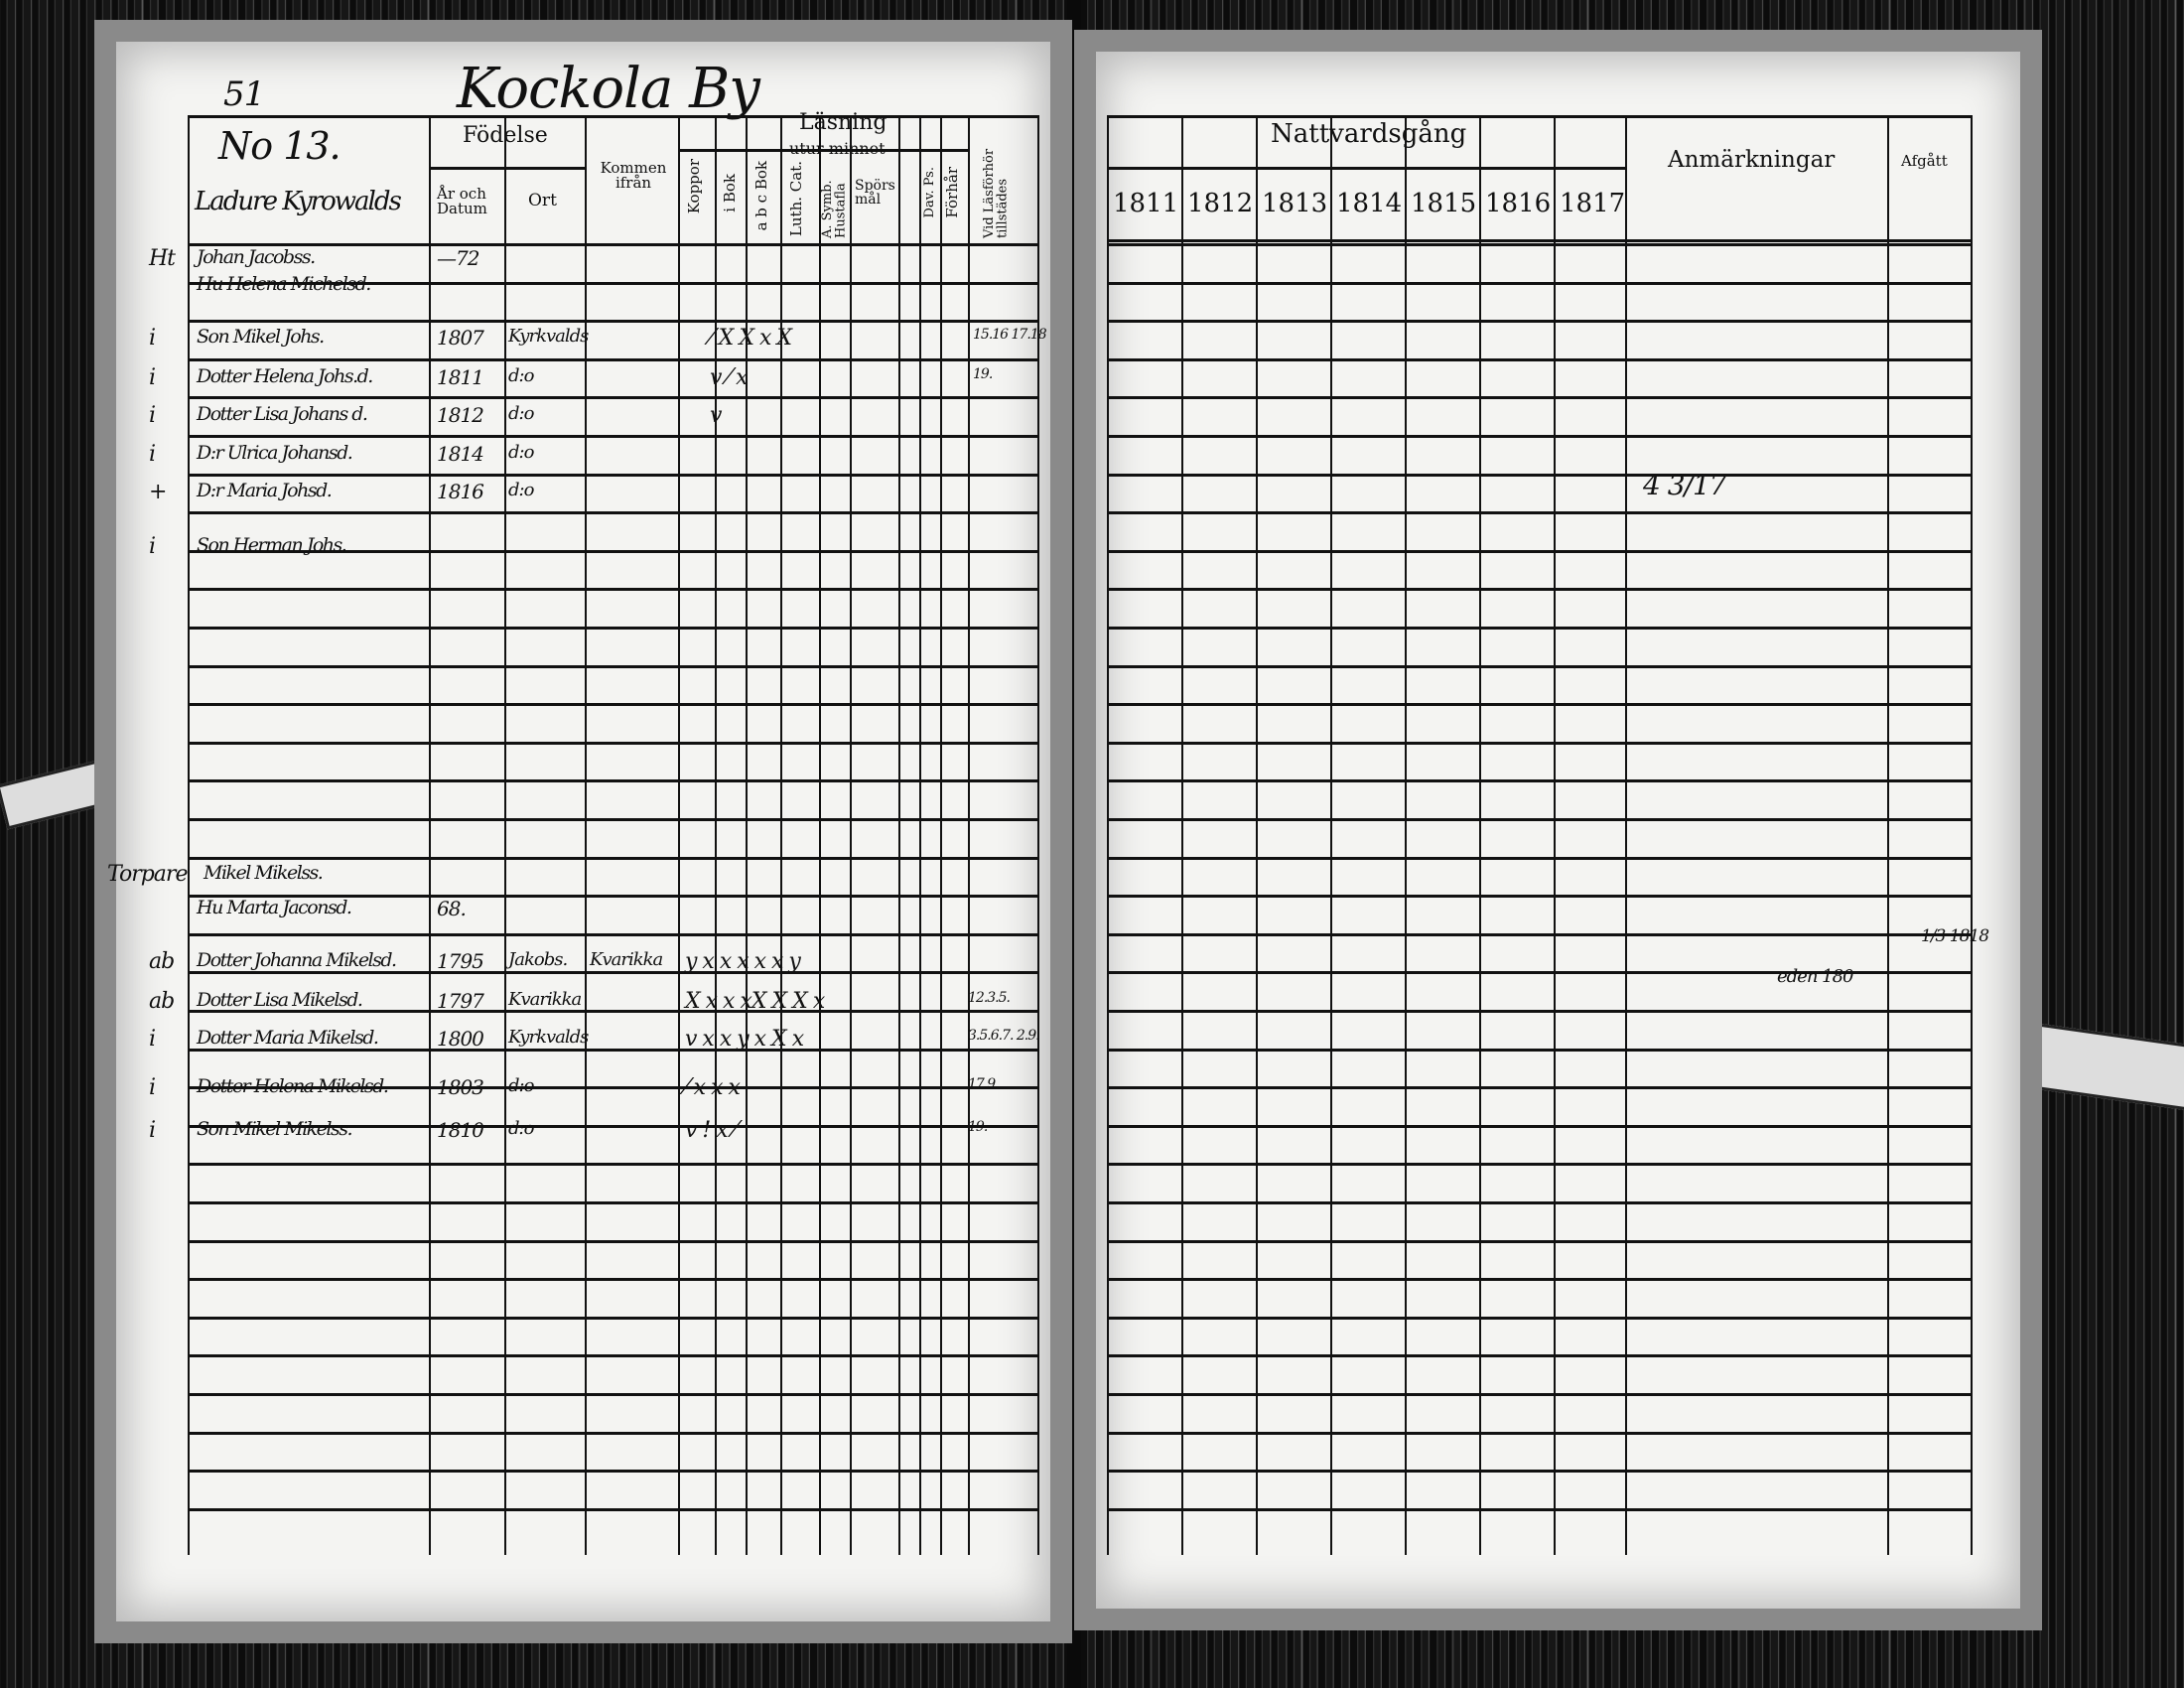  Describe the element at coordinates (264, 873) in the screenshot. I see `entry-name: Mikel Mikelss.` at that location.